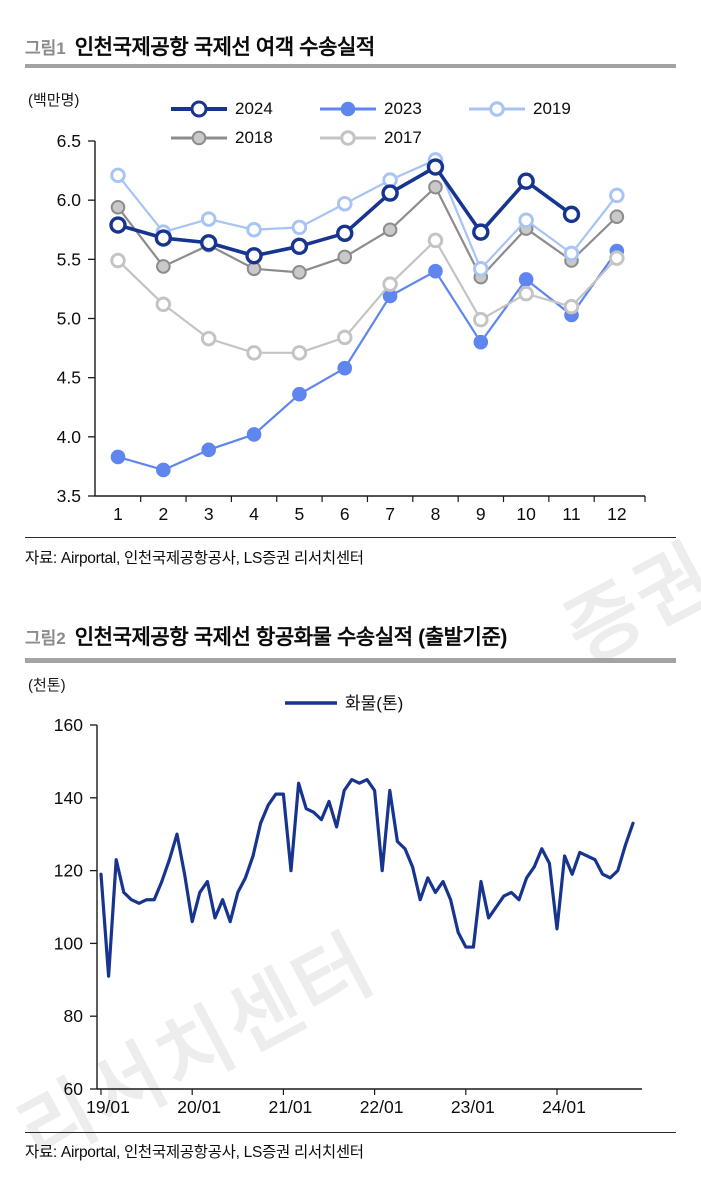 The height and width of the screenshot is (1187, 701). What do you see at coordinates (199, 1107) in the screenshot?
I see `x-tick-label: 20/01` at bounding box center [199, 1107].